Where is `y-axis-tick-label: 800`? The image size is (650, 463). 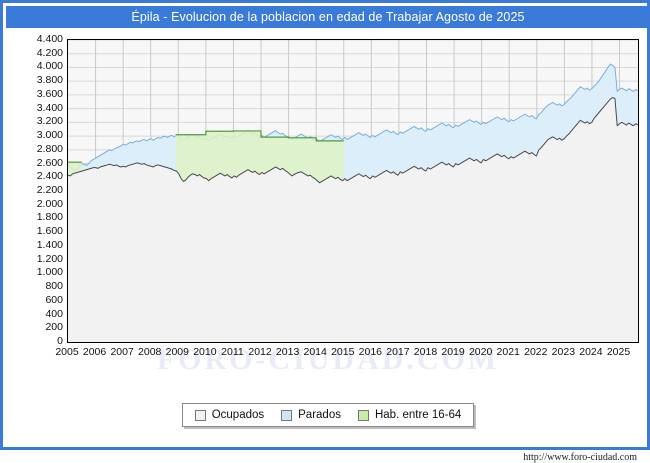
y-axis-tick-label: 800 is located at coordinates (54, 286).